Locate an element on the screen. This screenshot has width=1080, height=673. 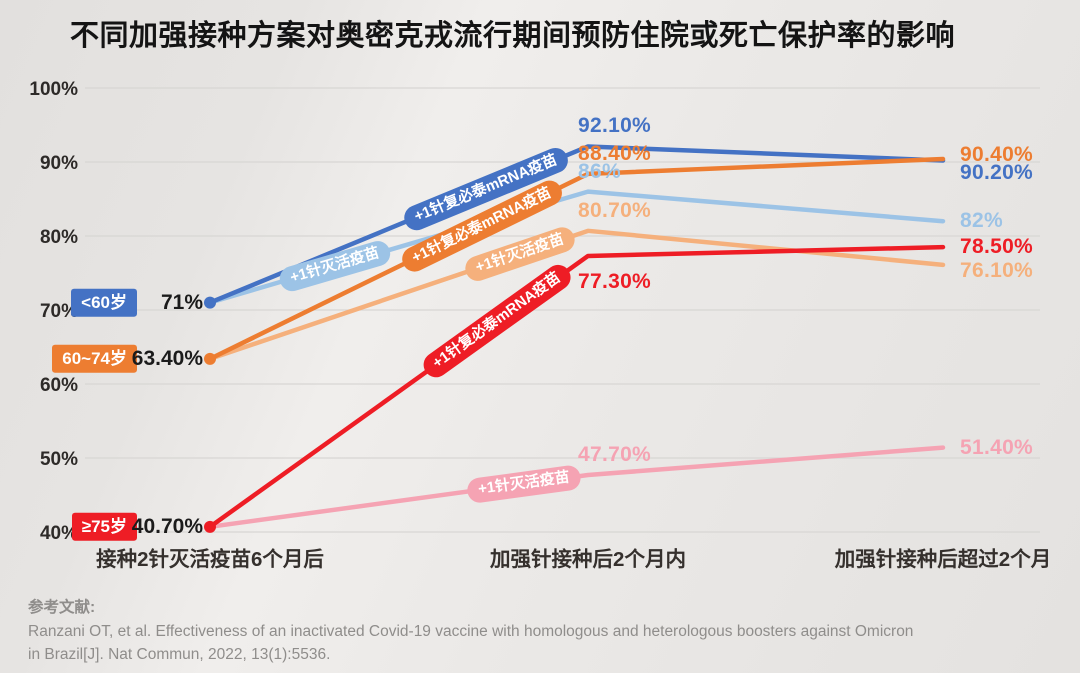
y-axis-tick: 40% is located at coordinates (59, 533).